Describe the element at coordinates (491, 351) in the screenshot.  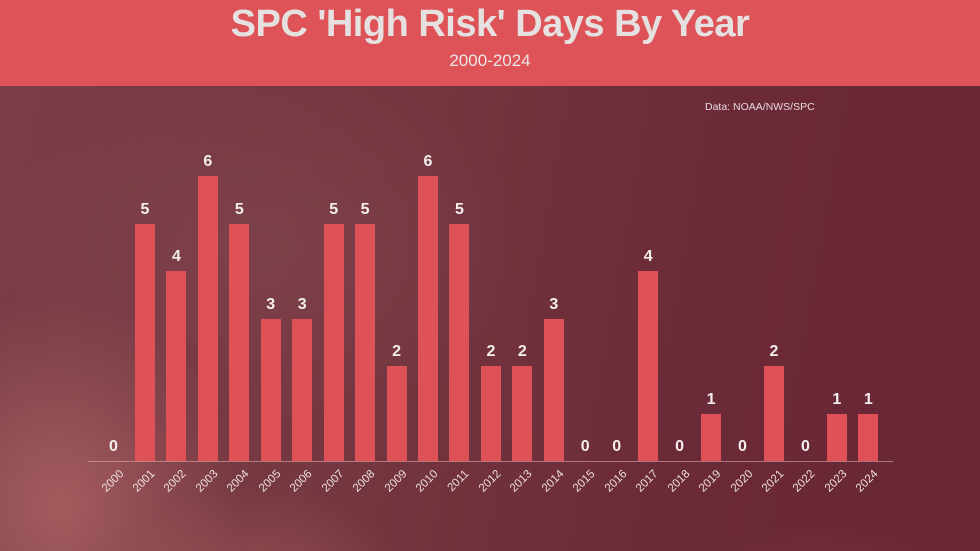
I see `value-label-2012: 2` at that location.